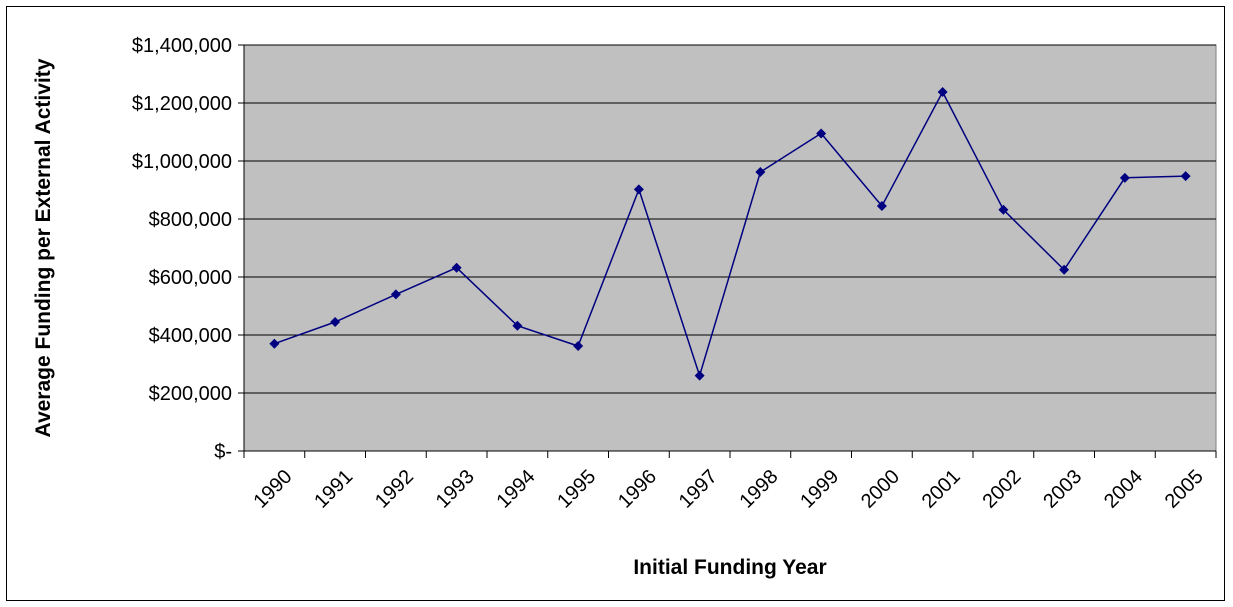 This screenshot has height=607, width=1233. I want to click on x-tick-label: 2000, so click(880, 489).